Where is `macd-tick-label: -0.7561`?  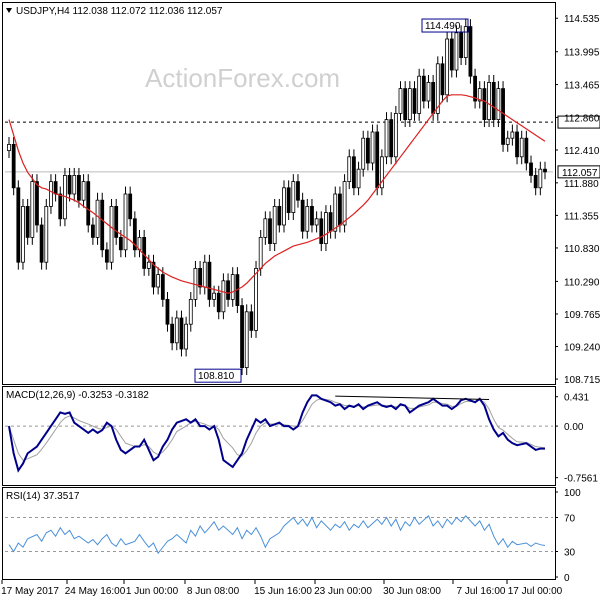 macd-tick-label: -0.7561 is located at coordinates (581, 479).